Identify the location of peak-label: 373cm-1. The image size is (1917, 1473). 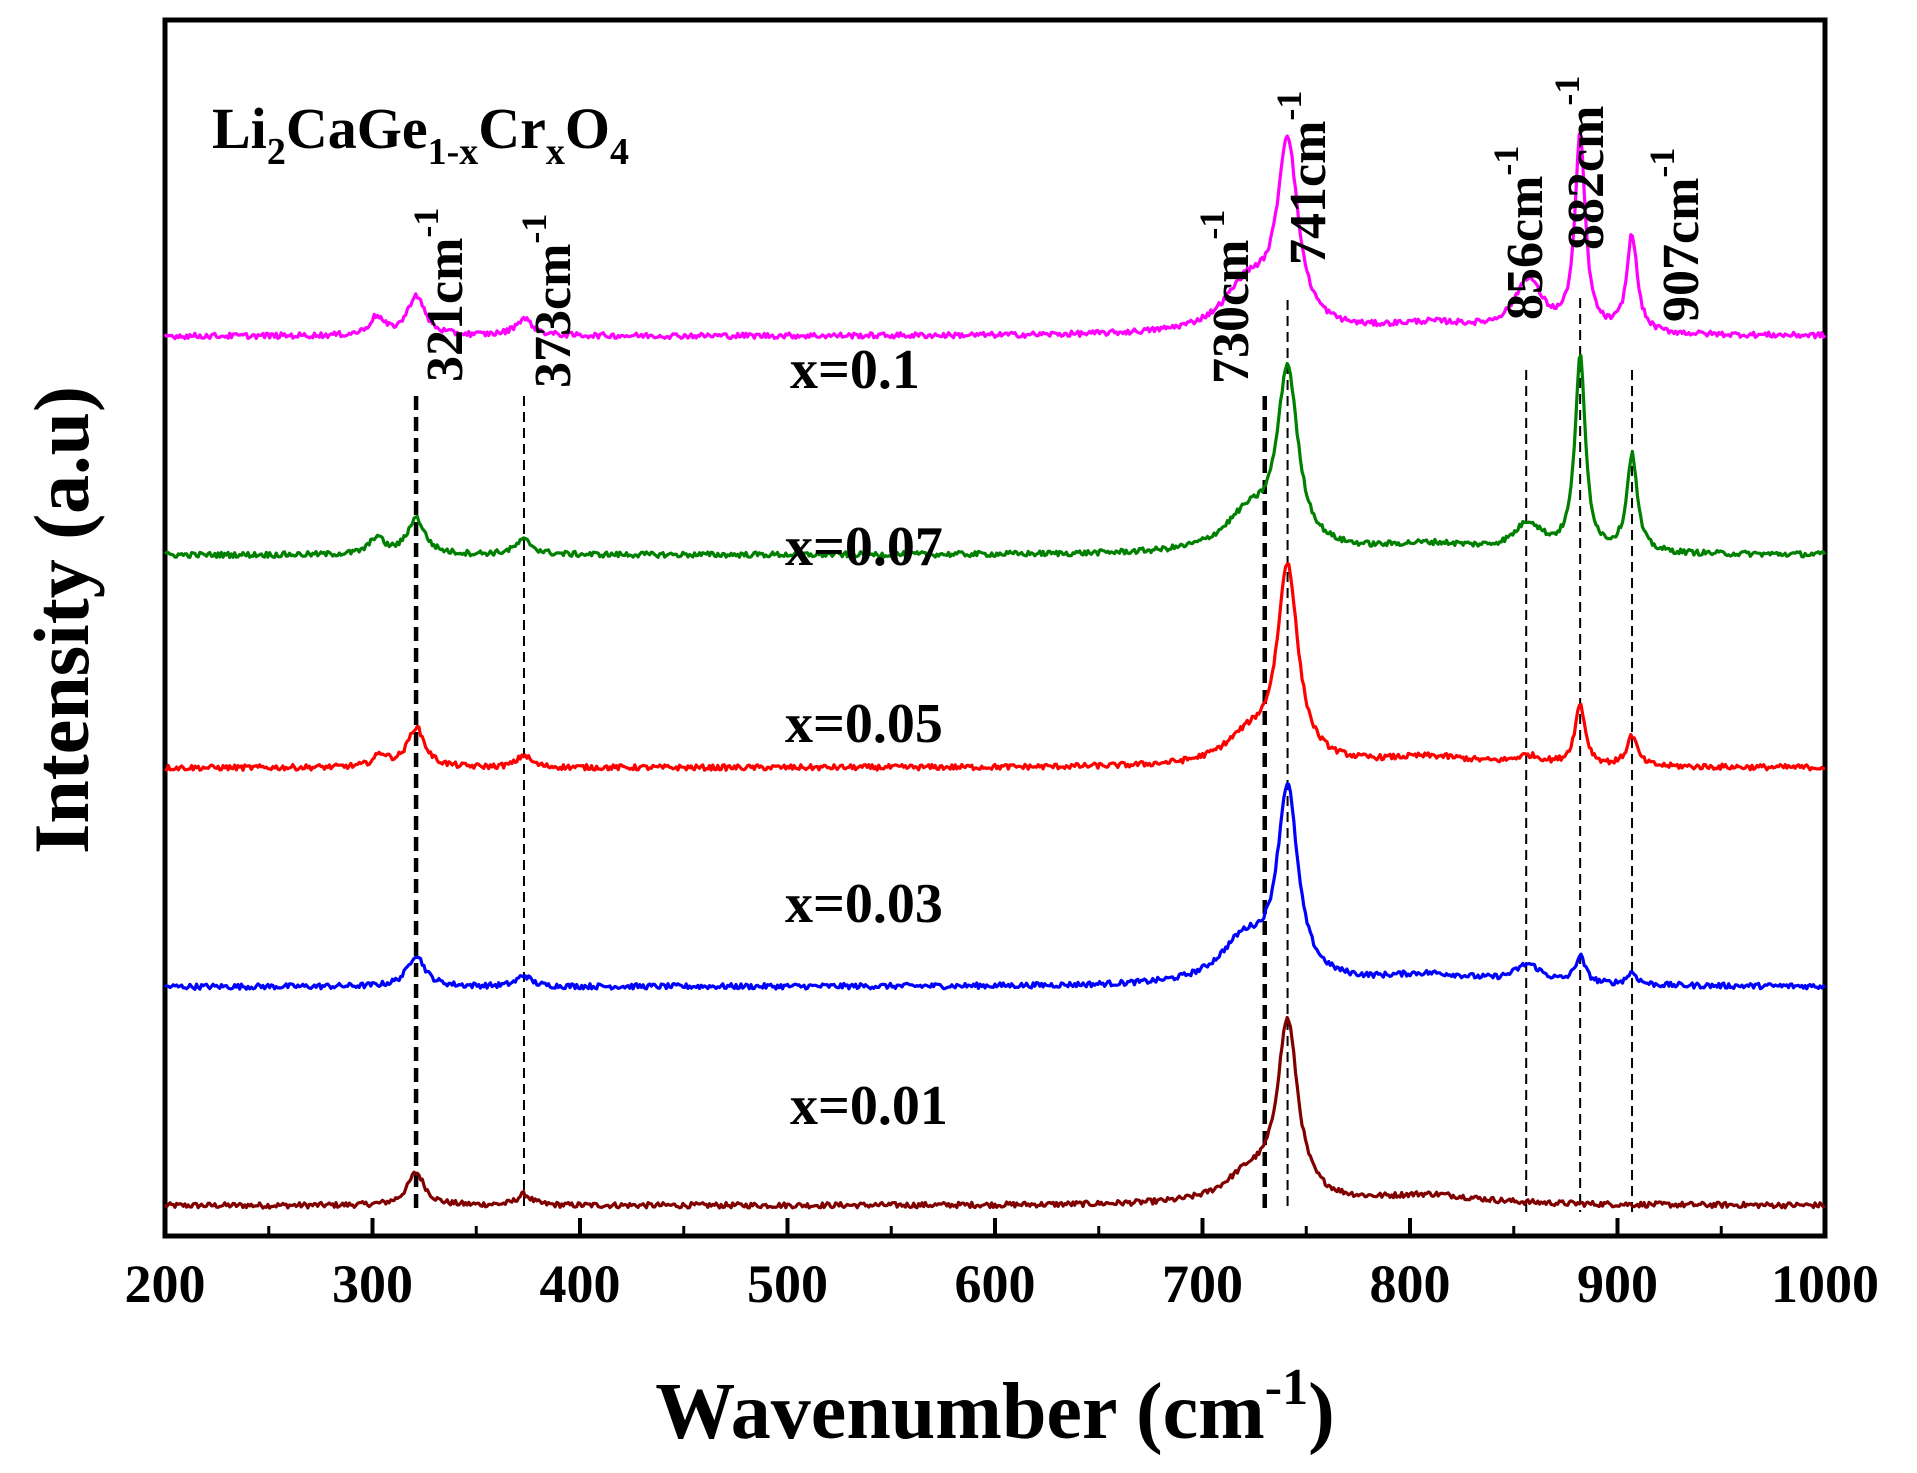
(548, 301).